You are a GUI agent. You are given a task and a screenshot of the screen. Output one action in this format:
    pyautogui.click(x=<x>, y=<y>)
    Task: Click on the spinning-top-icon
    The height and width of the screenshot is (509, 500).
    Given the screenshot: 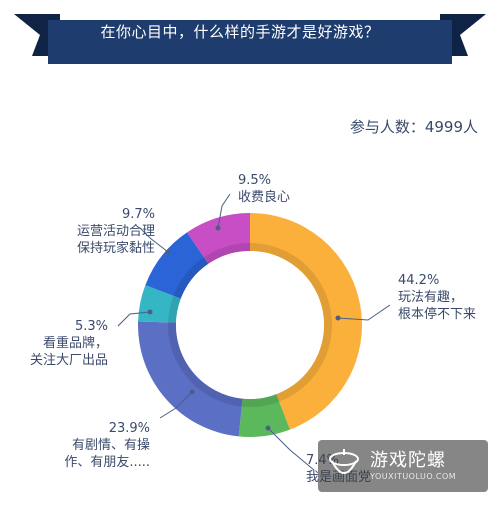 What is the action you would take?
    pyautogui.click(x=344, y=461)
    